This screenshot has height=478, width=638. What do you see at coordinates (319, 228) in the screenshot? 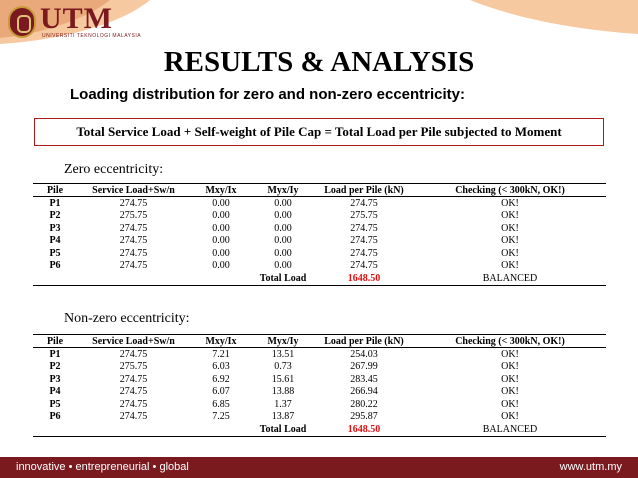
I see `table-row: P3 274.75 0.00 0.00 274.75 OK!` at bounding box center [319, 228].